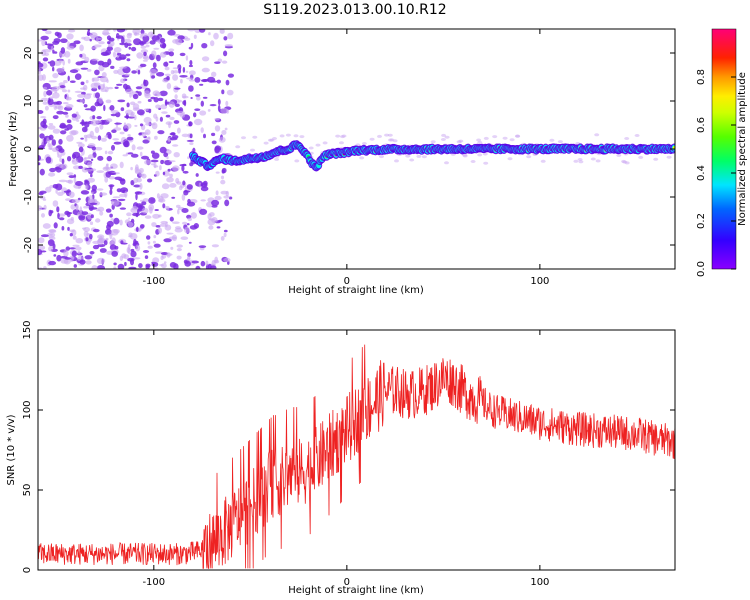 The image size is (750, 600). What do you see at coordinates (742, 149) in the screenshot?
I see `colorbar-label: Normalized spectral amplitude` at bounding box center [742, 149].